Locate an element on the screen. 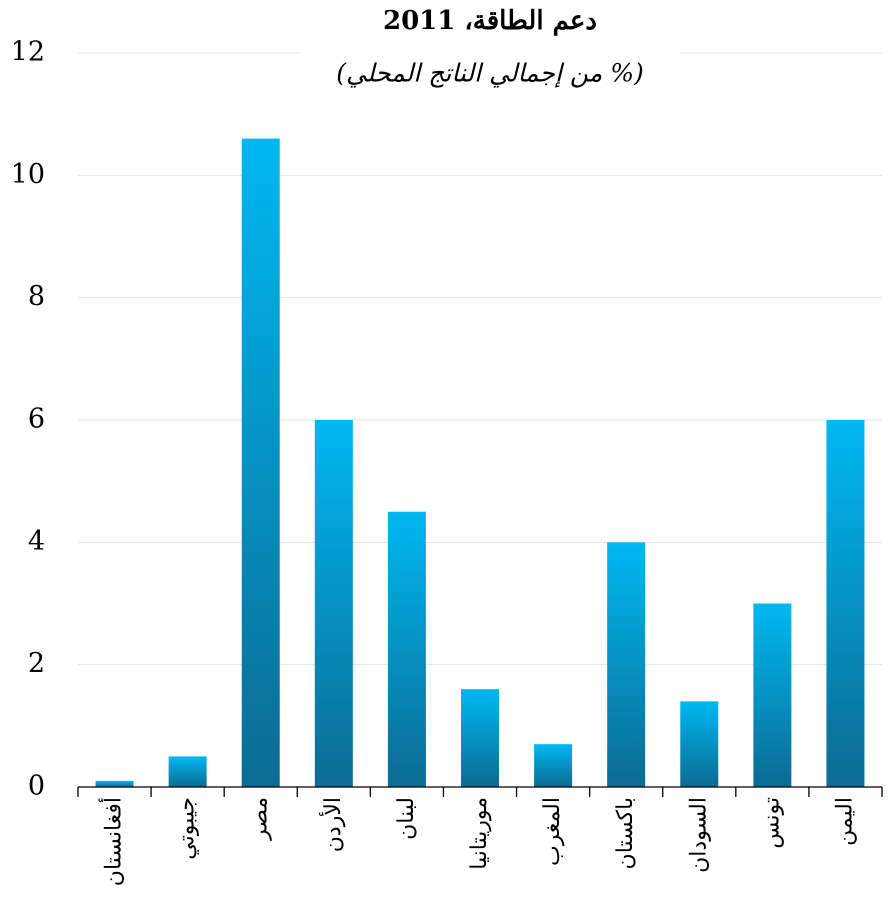 This screenshot has width=888, height=904. y-tick-label: 4 is located at coordinates (36, 541).